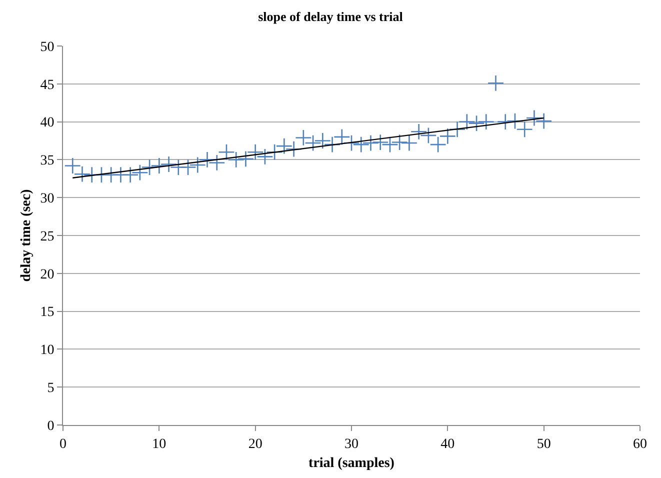 This screenshot has height=478, width=661. Describe the element at coordinates (47, 47) in the screenshot. I see `y-tick-label: 50` at that location.